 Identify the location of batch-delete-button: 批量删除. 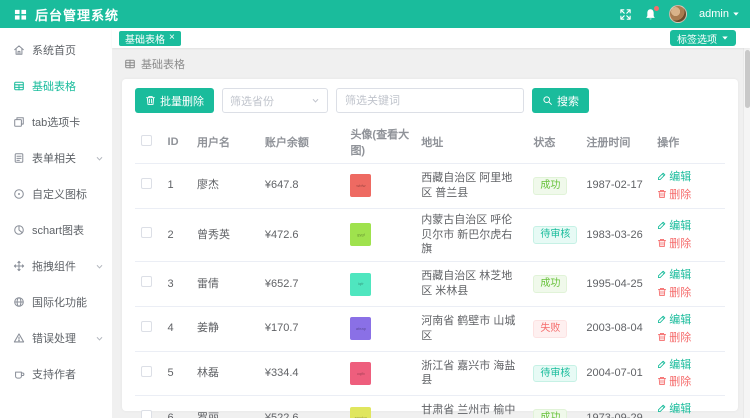
(174, 100).